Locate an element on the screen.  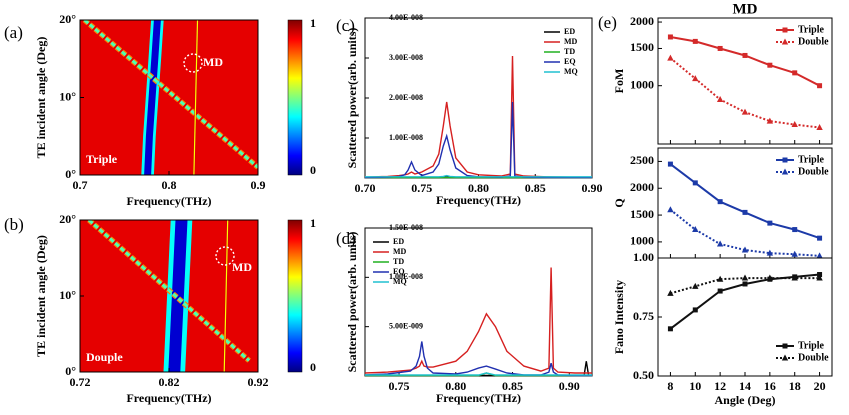
y-tick-label: 1.00E-008 is located at coordinates (406, 276).